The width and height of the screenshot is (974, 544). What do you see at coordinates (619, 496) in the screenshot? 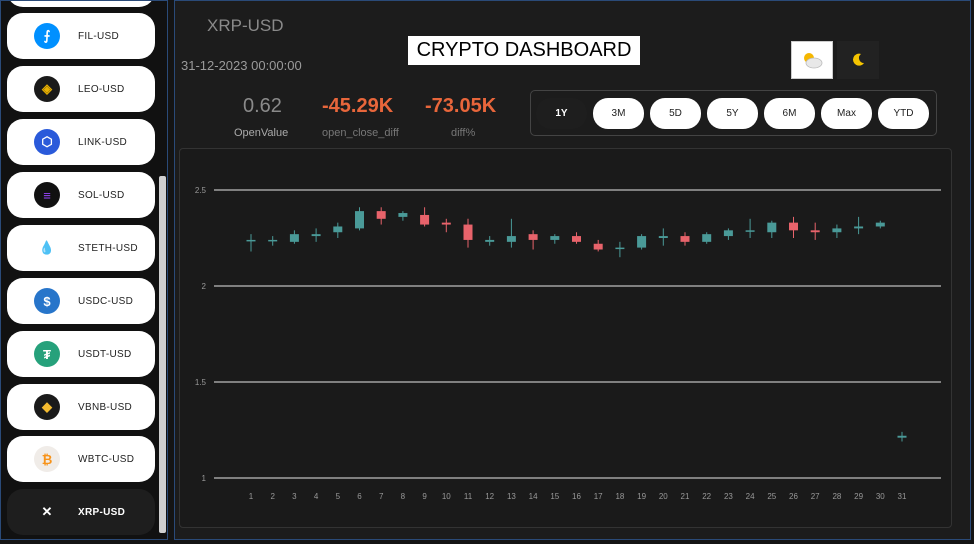
I see `x-tick-label: 18` at bounding box center [619, 496].